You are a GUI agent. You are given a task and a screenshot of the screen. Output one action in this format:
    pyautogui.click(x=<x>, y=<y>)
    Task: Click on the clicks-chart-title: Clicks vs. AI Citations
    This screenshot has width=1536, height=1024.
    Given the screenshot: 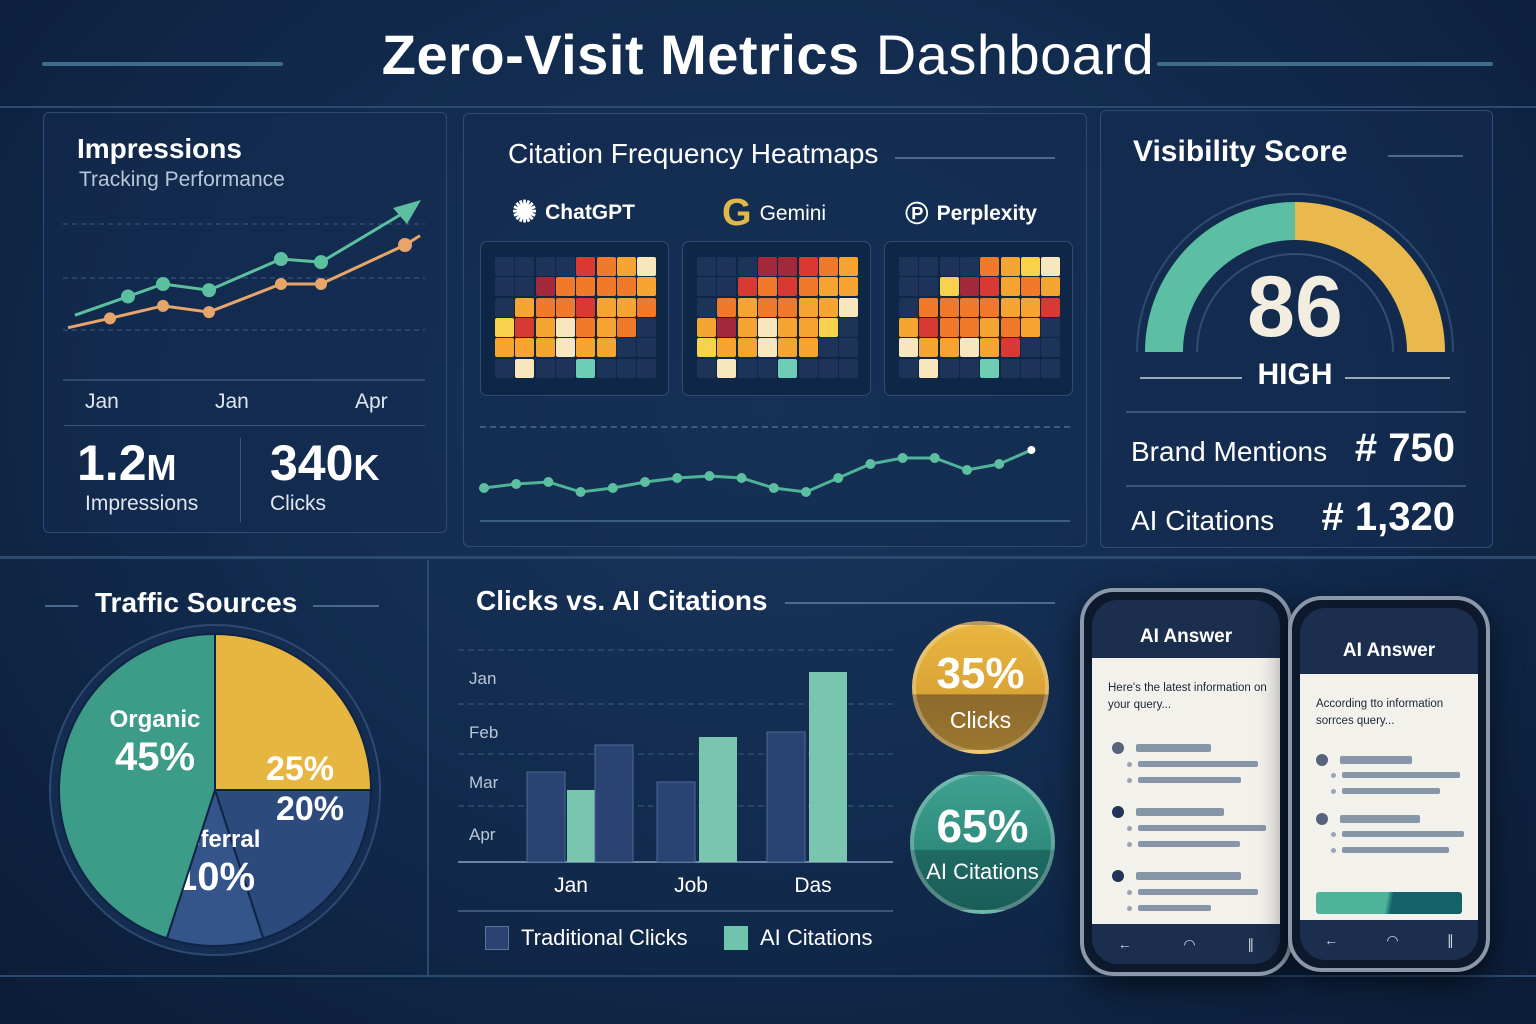 What is the action you would take?
    pyautogui.click(x=622, y=600)
    